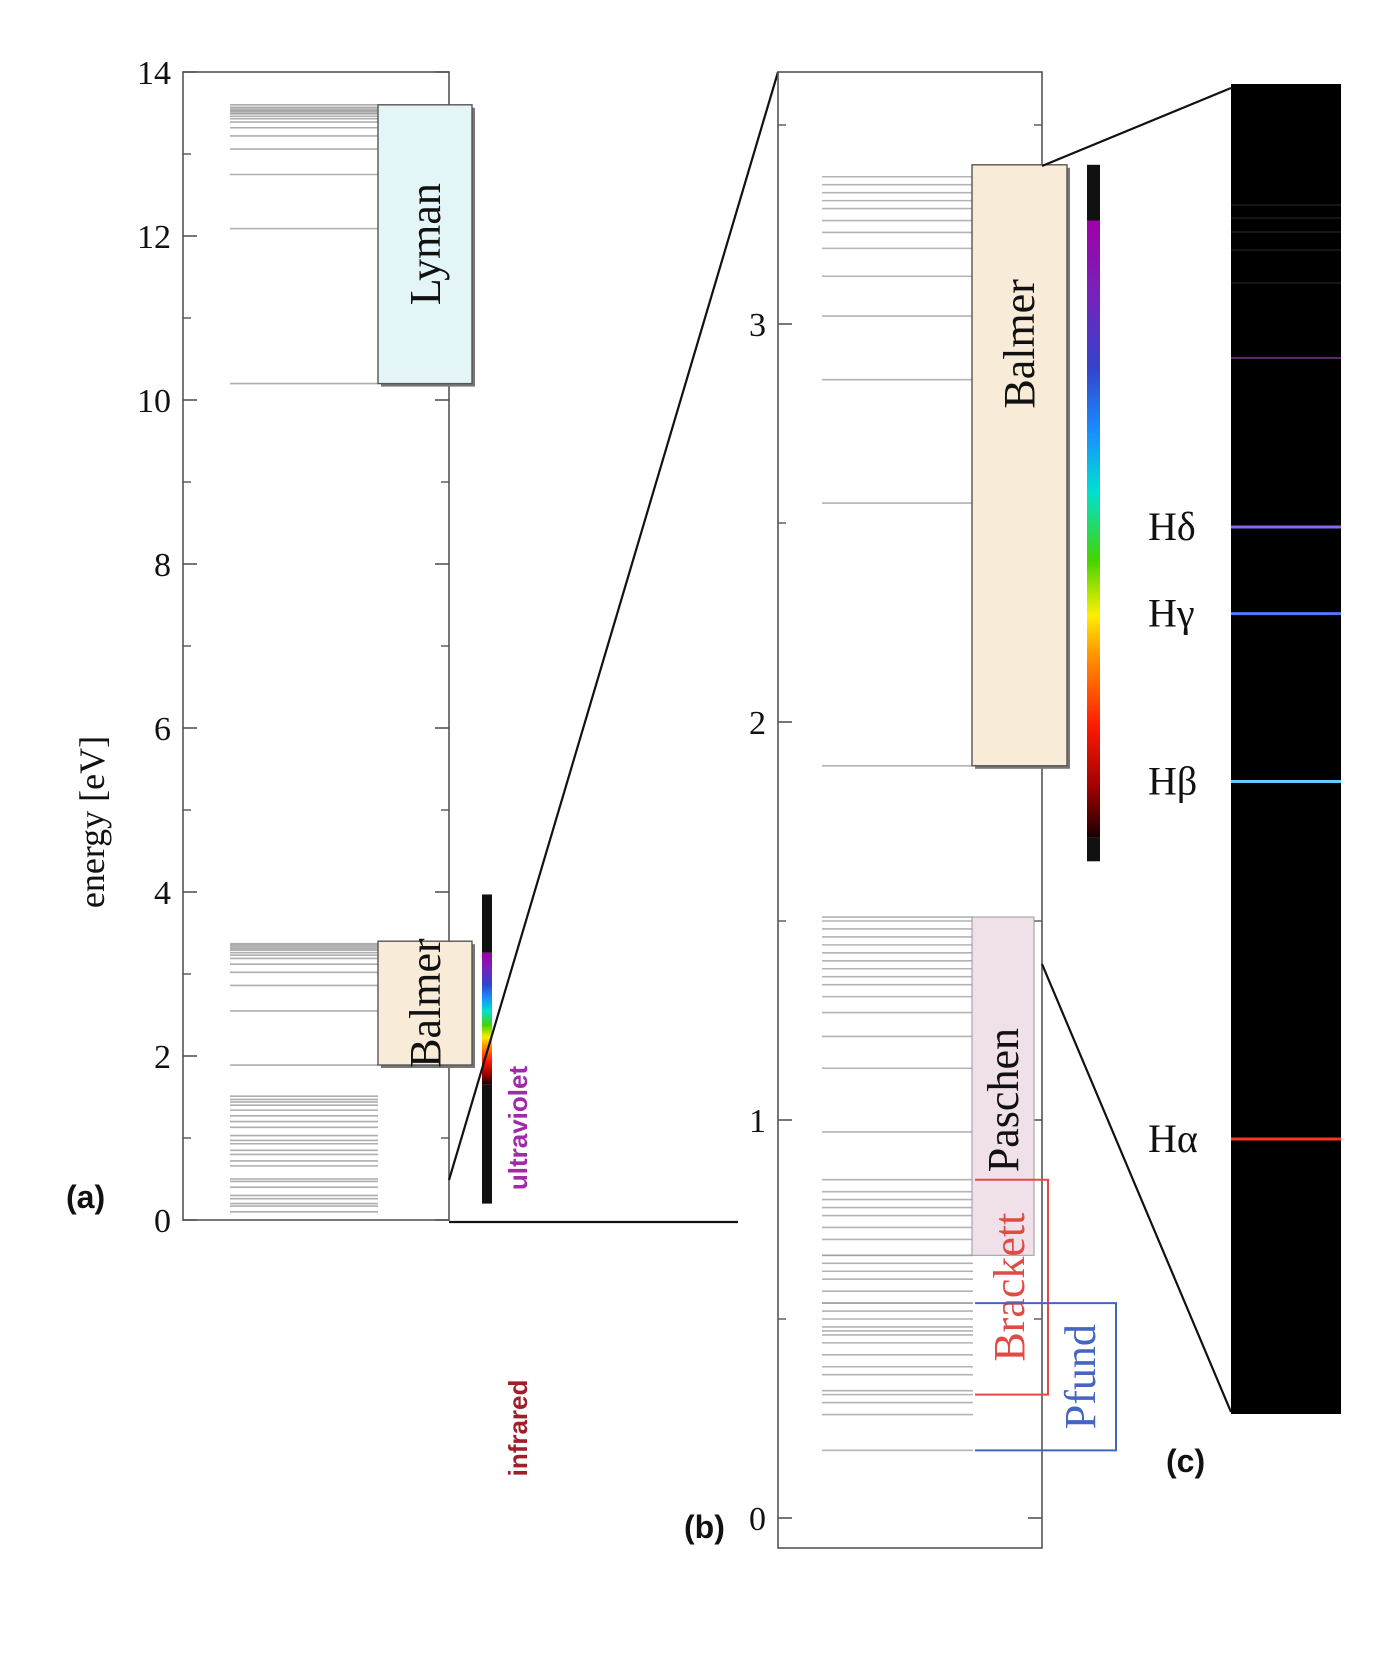  I want to click on panel-a-tick-label: 2, so click(162, 1057).